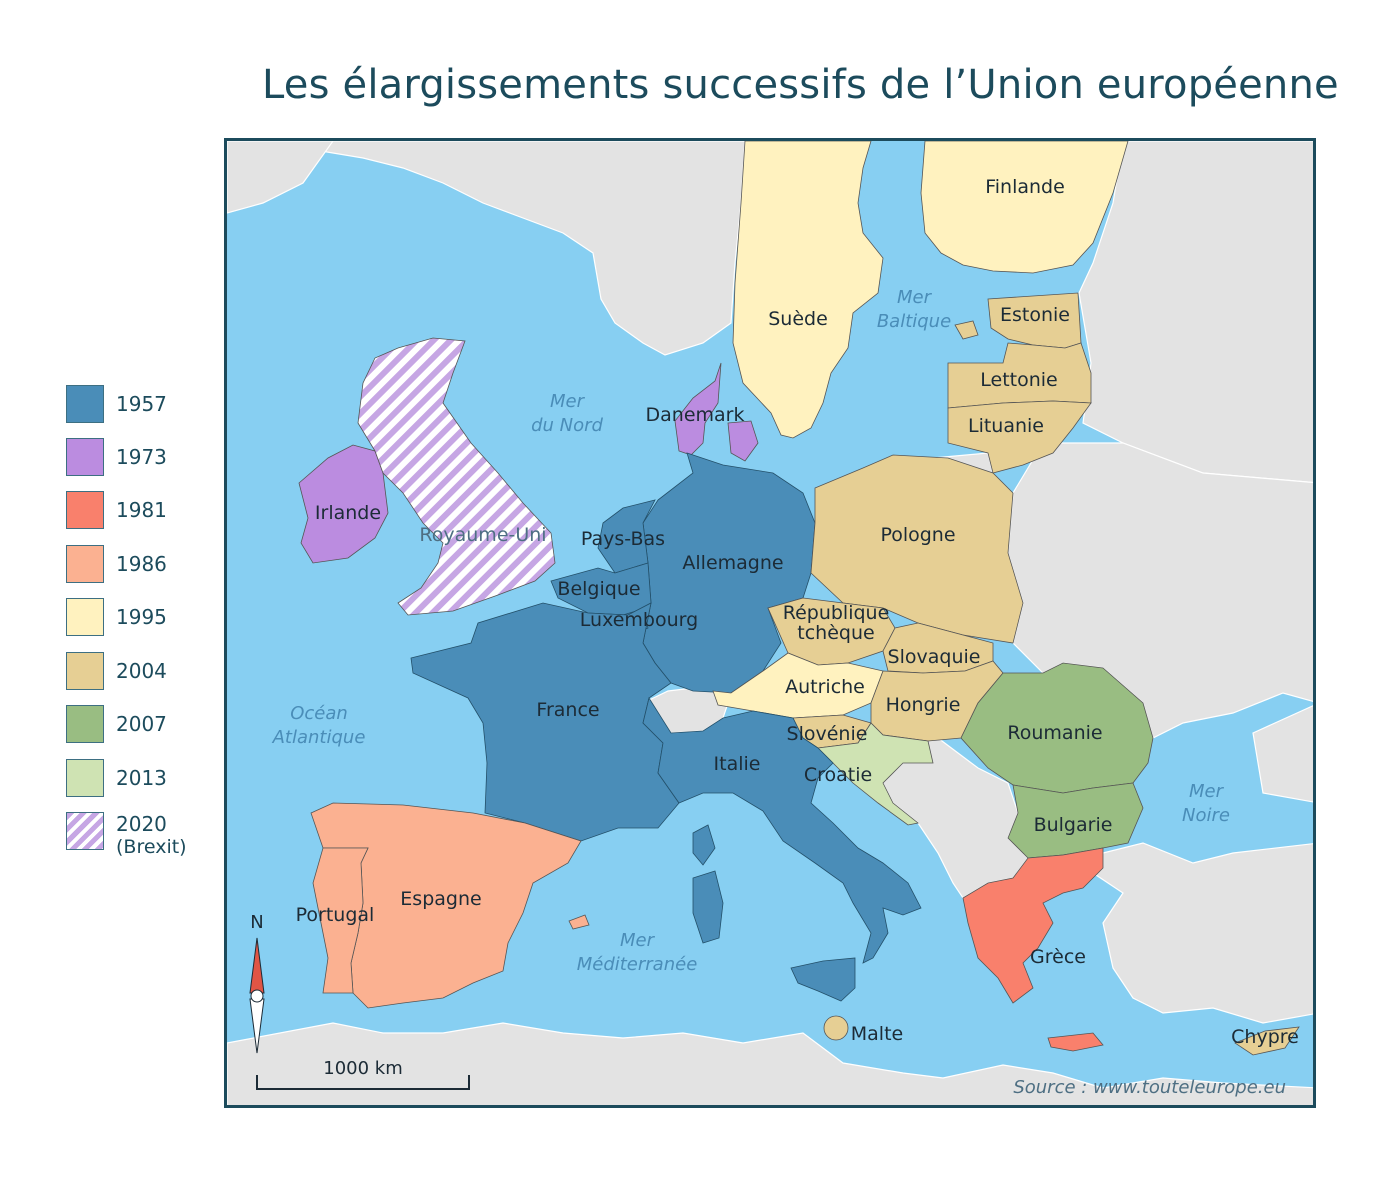 The width and height of the screenshot is (1381, 1177). Describe the element at coordinates (737, 764) in the screenshot. I see `label-italie: Italie` at that location.